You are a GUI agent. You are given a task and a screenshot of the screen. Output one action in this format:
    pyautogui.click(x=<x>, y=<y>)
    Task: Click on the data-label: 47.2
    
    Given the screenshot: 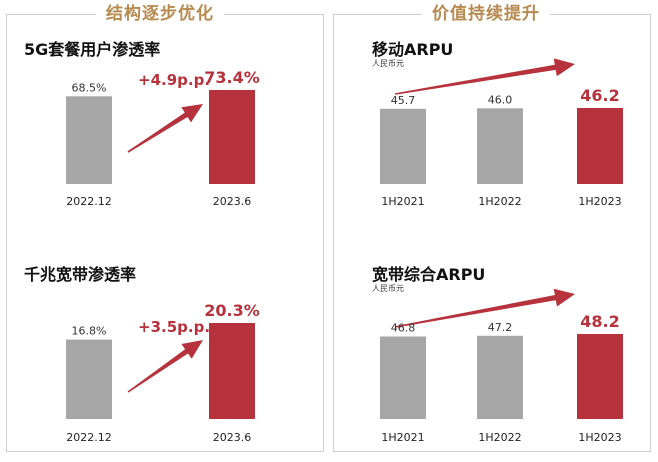 What is the action you would take?
    pyautogui.click(x=500, y=327)
    